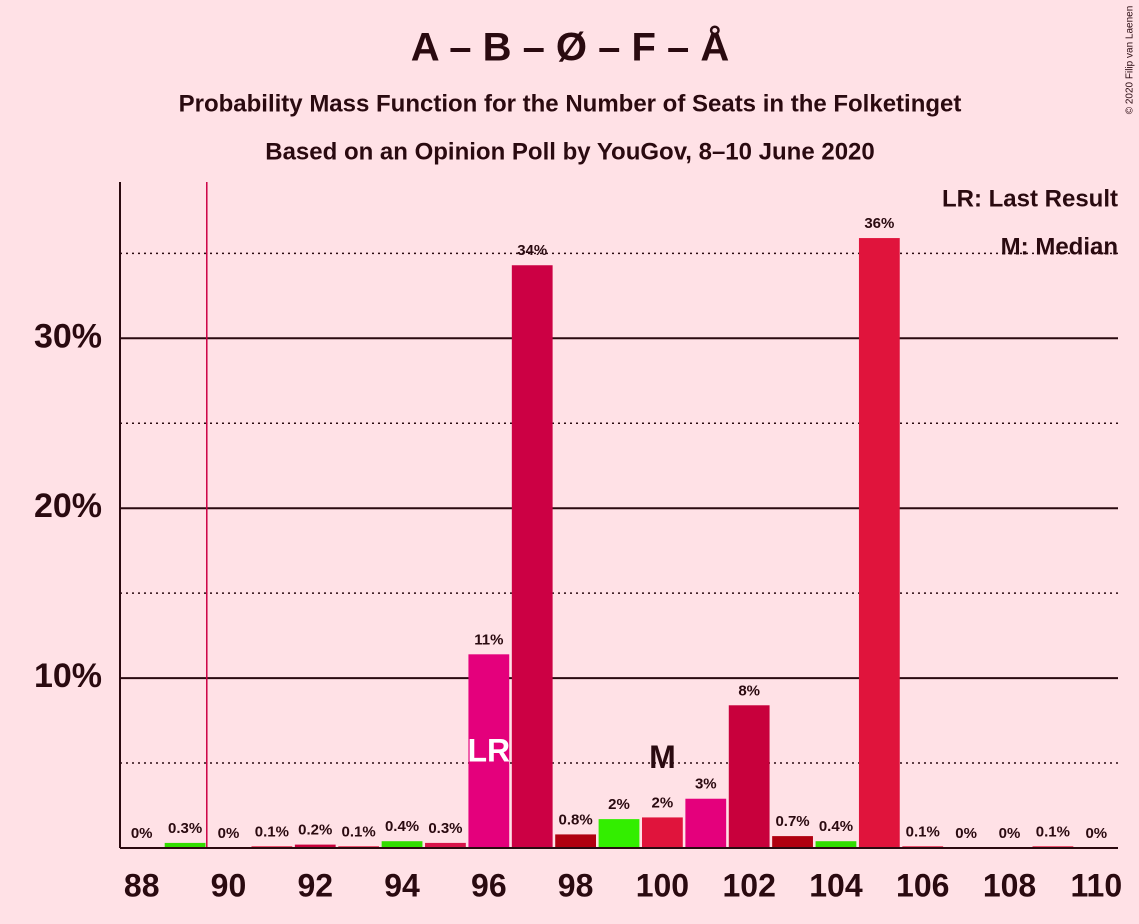 The image size is (1139, 924). Describe the element at coordinates (792, 821) in the screenshot. I see `value-label: 0.7%` at that location.